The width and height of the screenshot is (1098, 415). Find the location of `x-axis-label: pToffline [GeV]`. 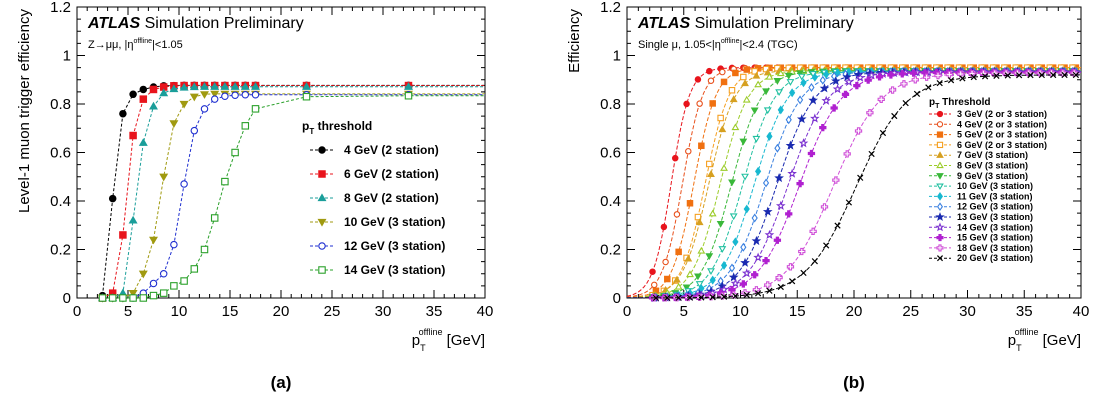

x-axis-label: pToffline [GeV] is located at coordinates (1044, 340).